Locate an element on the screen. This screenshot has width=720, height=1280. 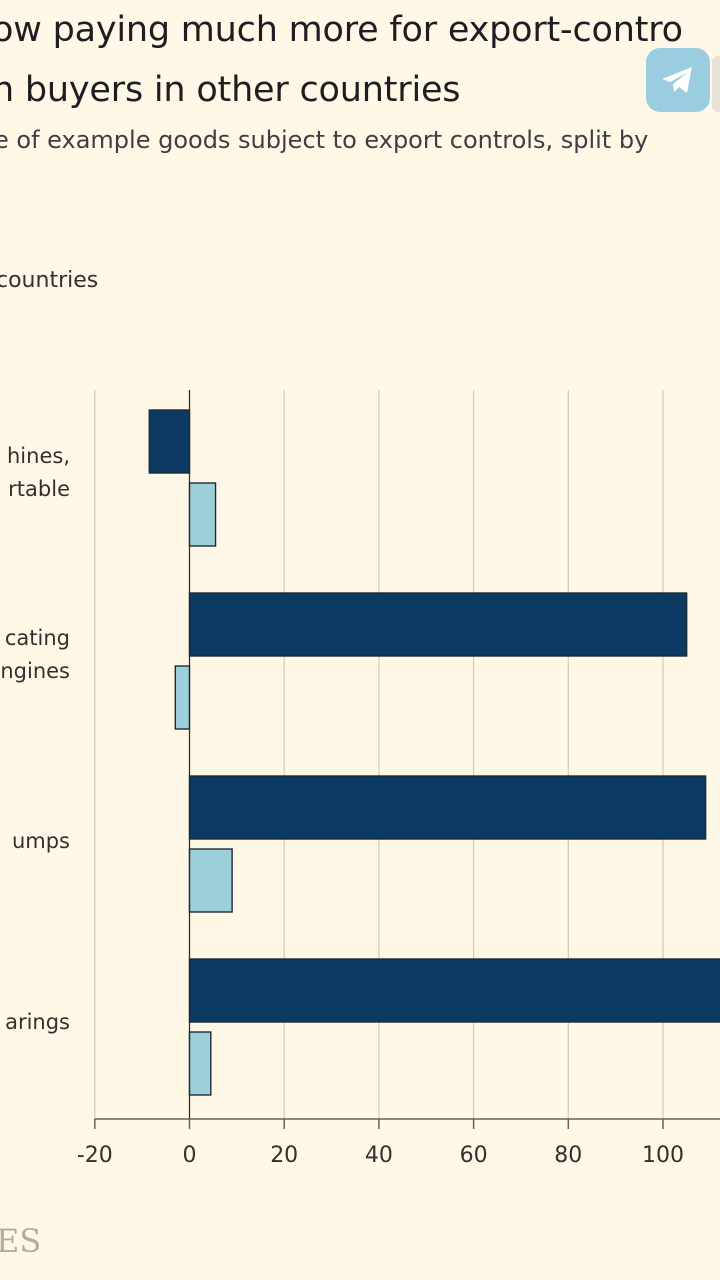
telegram-glyph is located at coordinates (677, 80).